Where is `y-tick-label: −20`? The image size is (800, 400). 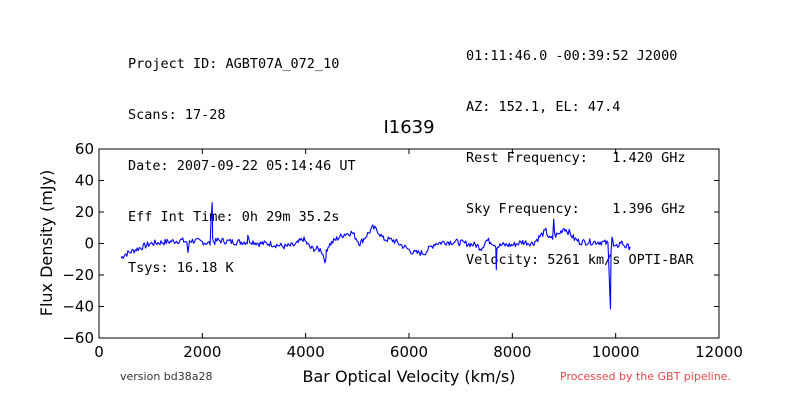
y-tick-label: −20 is located at coordinates (78, 275).